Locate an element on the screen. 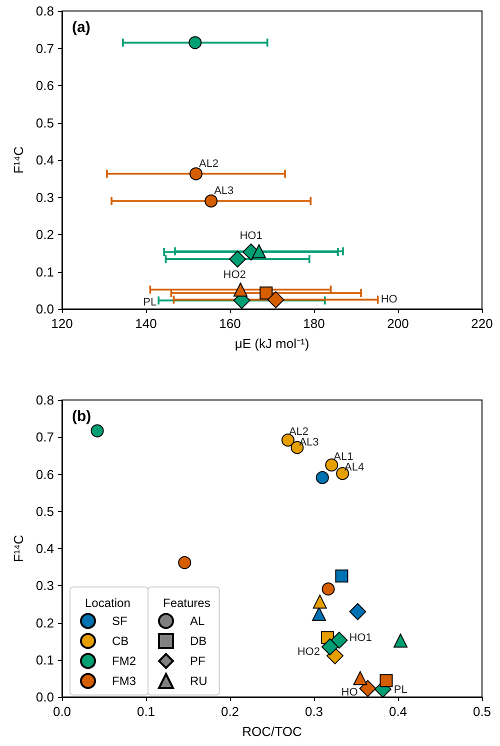  legend-label: FM2 is located at coordinates (124, 661).